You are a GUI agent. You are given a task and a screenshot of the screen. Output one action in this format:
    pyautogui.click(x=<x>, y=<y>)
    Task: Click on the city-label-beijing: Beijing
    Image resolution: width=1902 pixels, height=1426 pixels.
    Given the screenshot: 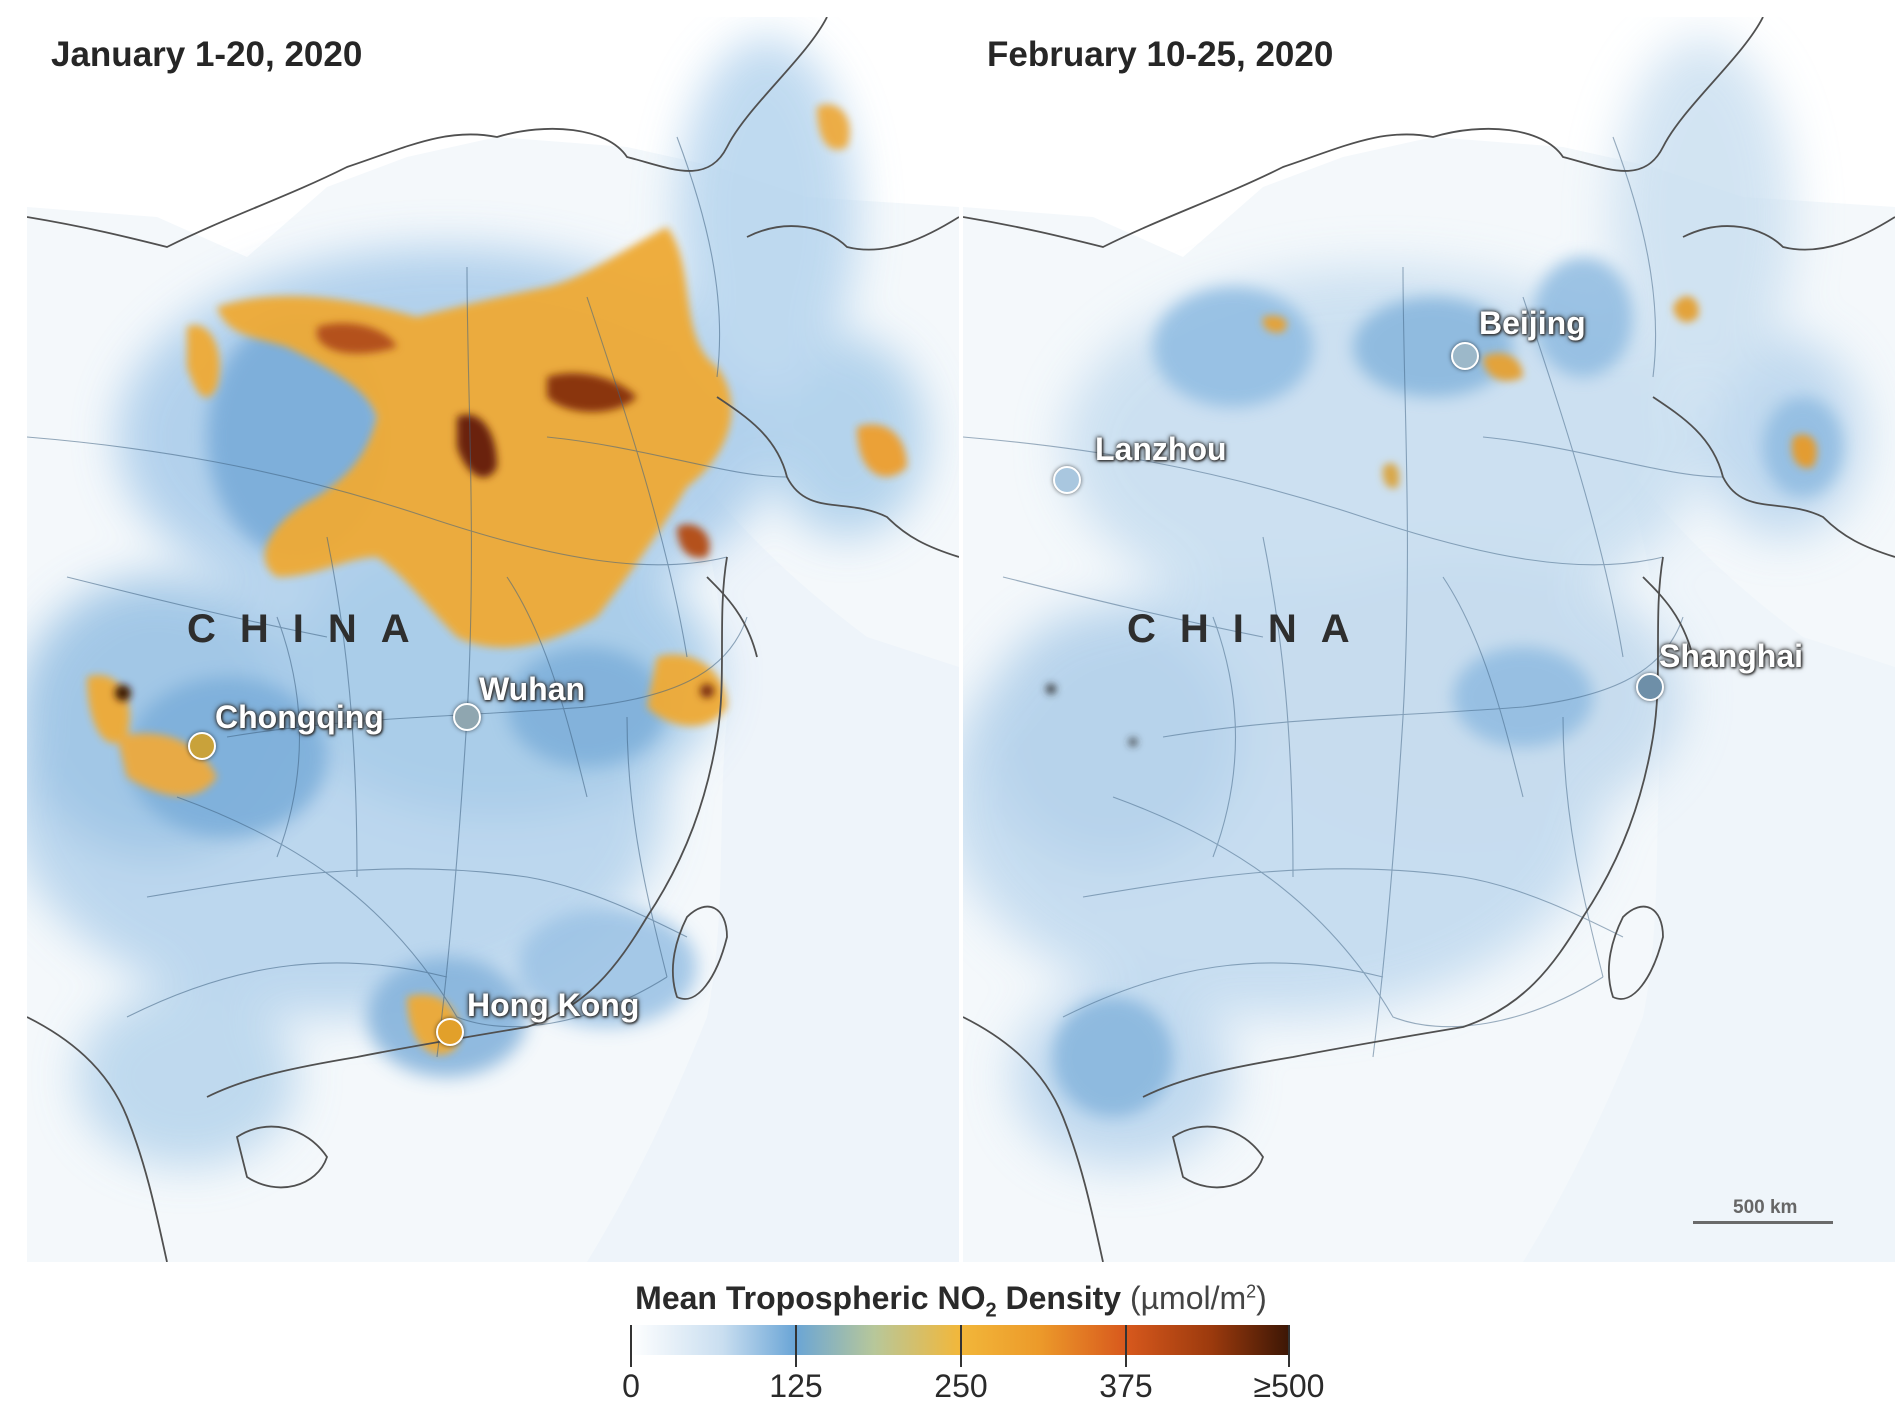 What is the action you would take?
    pyautogui.click(x=1532, y=323)
    